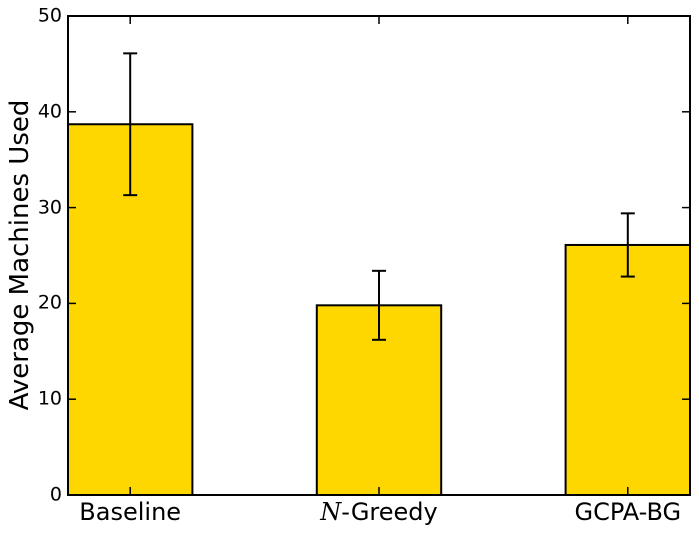 This screenshot has width=699, height=545. What do you see at coordinates (49, 398) in the screenshot?
I see `y-tick-label-10: 10` at bounding box center [49, 398].